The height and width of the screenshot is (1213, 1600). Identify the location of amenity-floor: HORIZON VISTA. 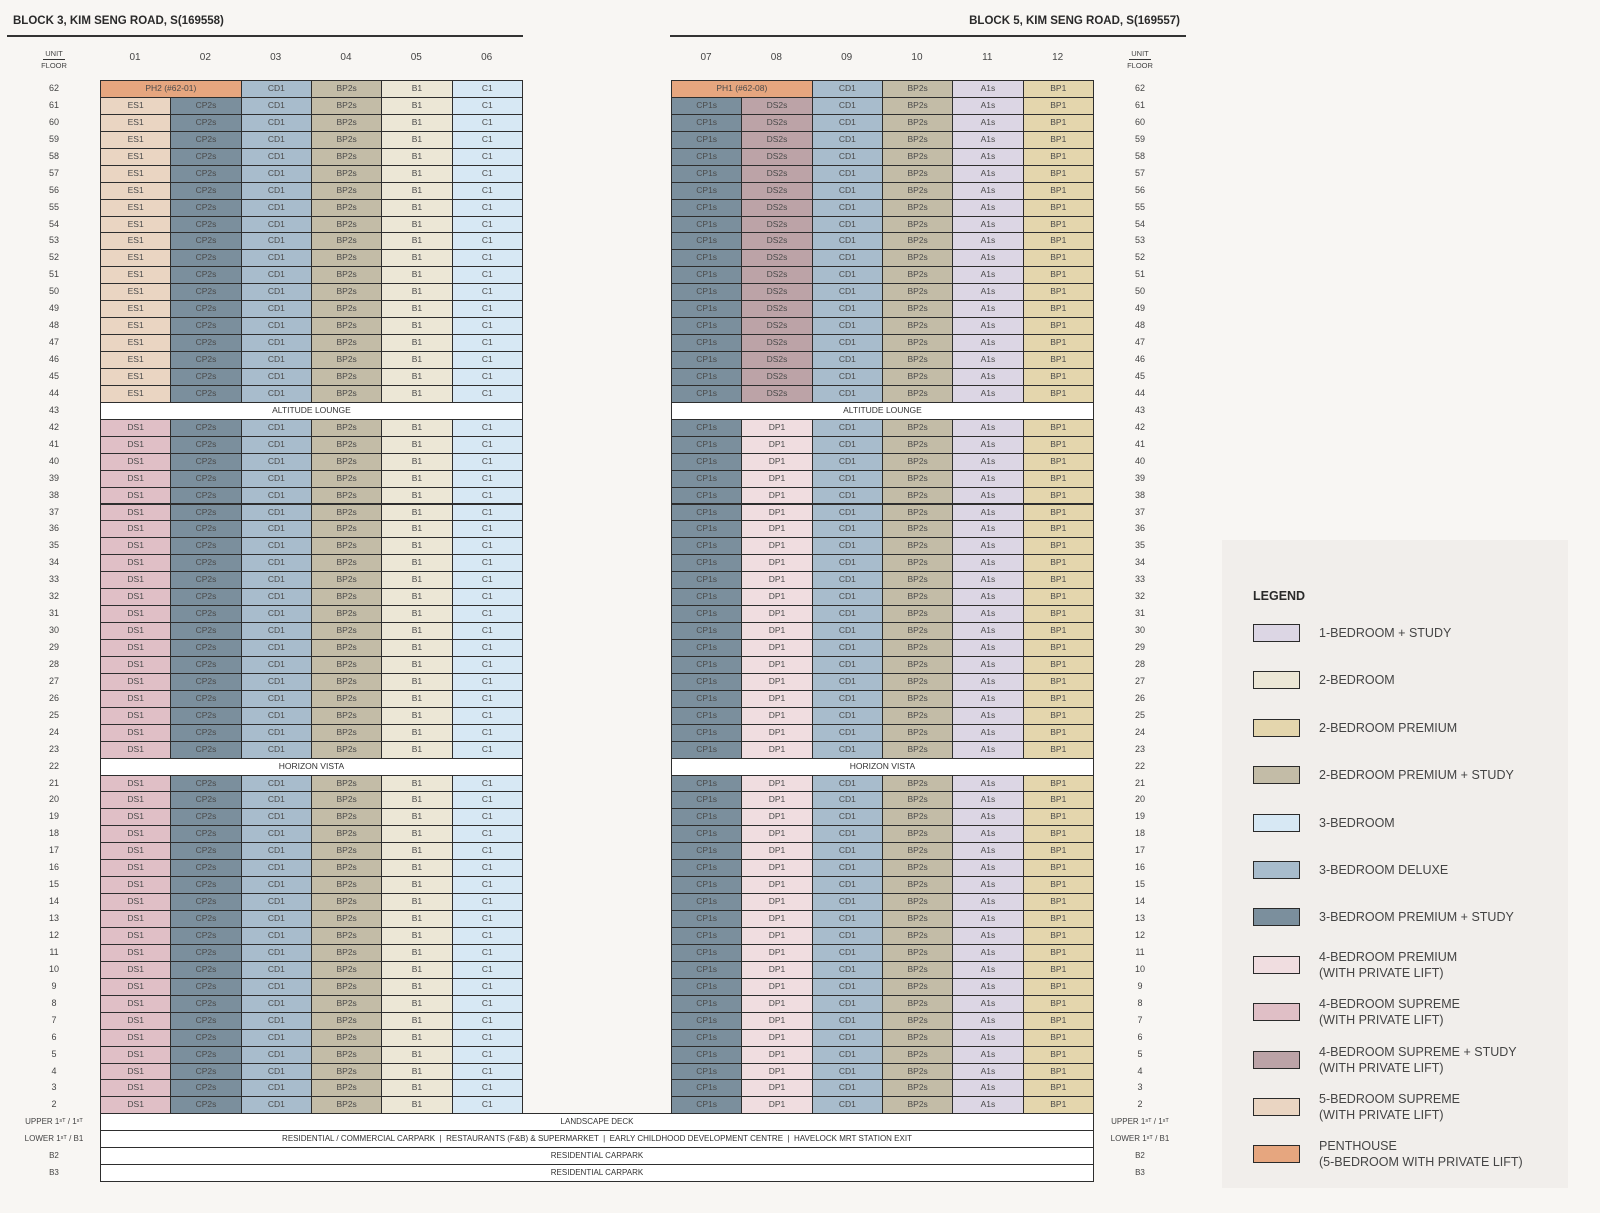
(311, 766).